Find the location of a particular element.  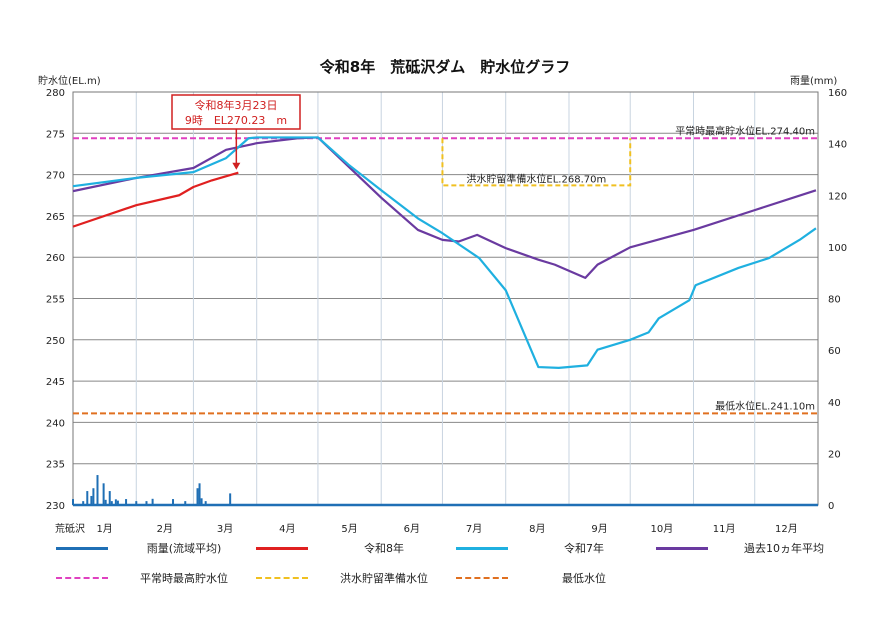

annotation-line2: 9時 EL270.23 m is located at coordinates (236, 120).